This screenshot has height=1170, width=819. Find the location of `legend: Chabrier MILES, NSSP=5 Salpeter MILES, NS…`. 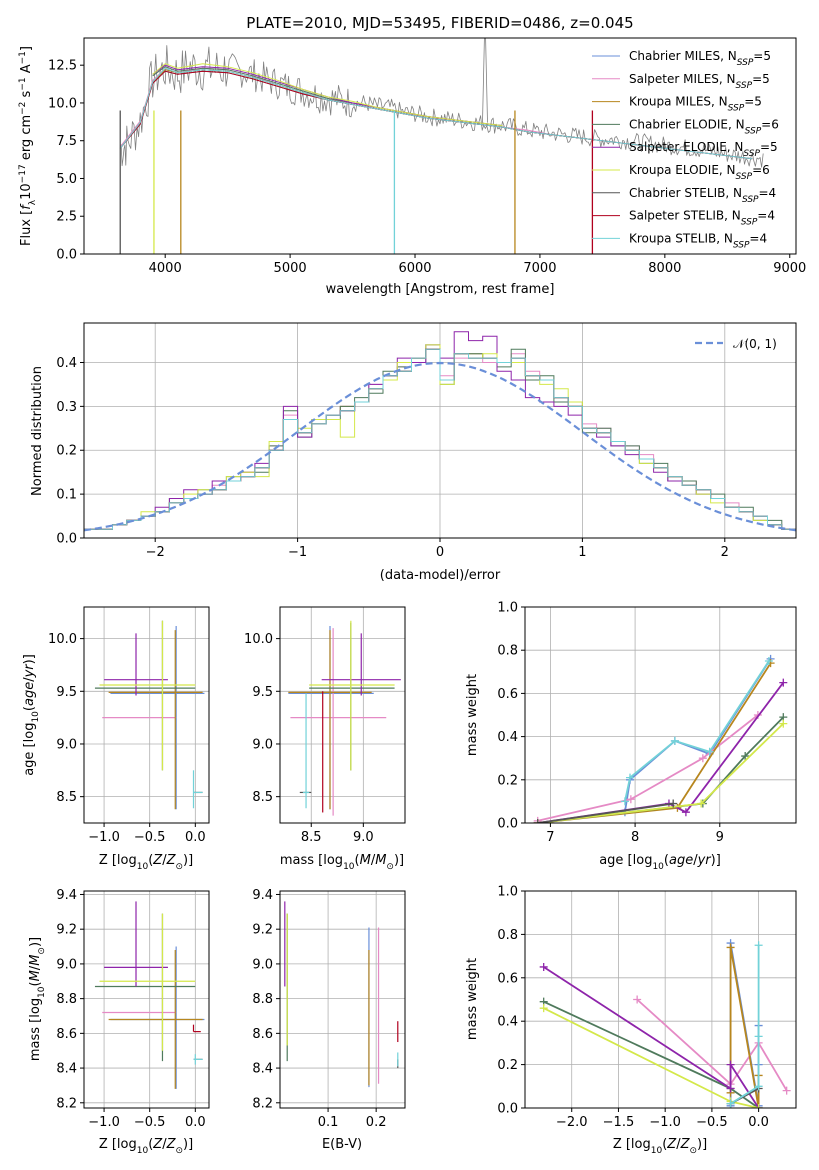

legend: Chabrier MILES, NSSP=5 Salpeter MILES, NS… is located at coordinates (685, 149).